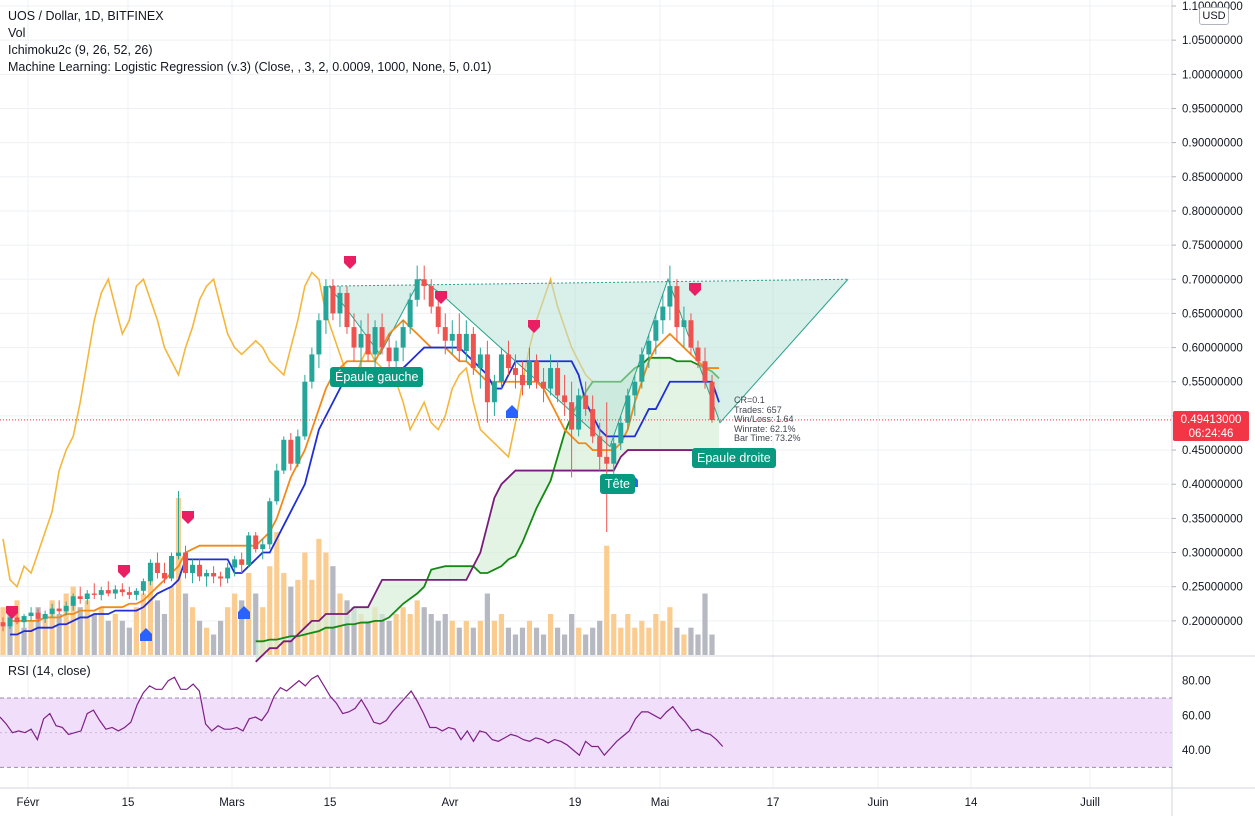  I want to click on label-left-shoulder: Épaule gauche, so click(377, 377).